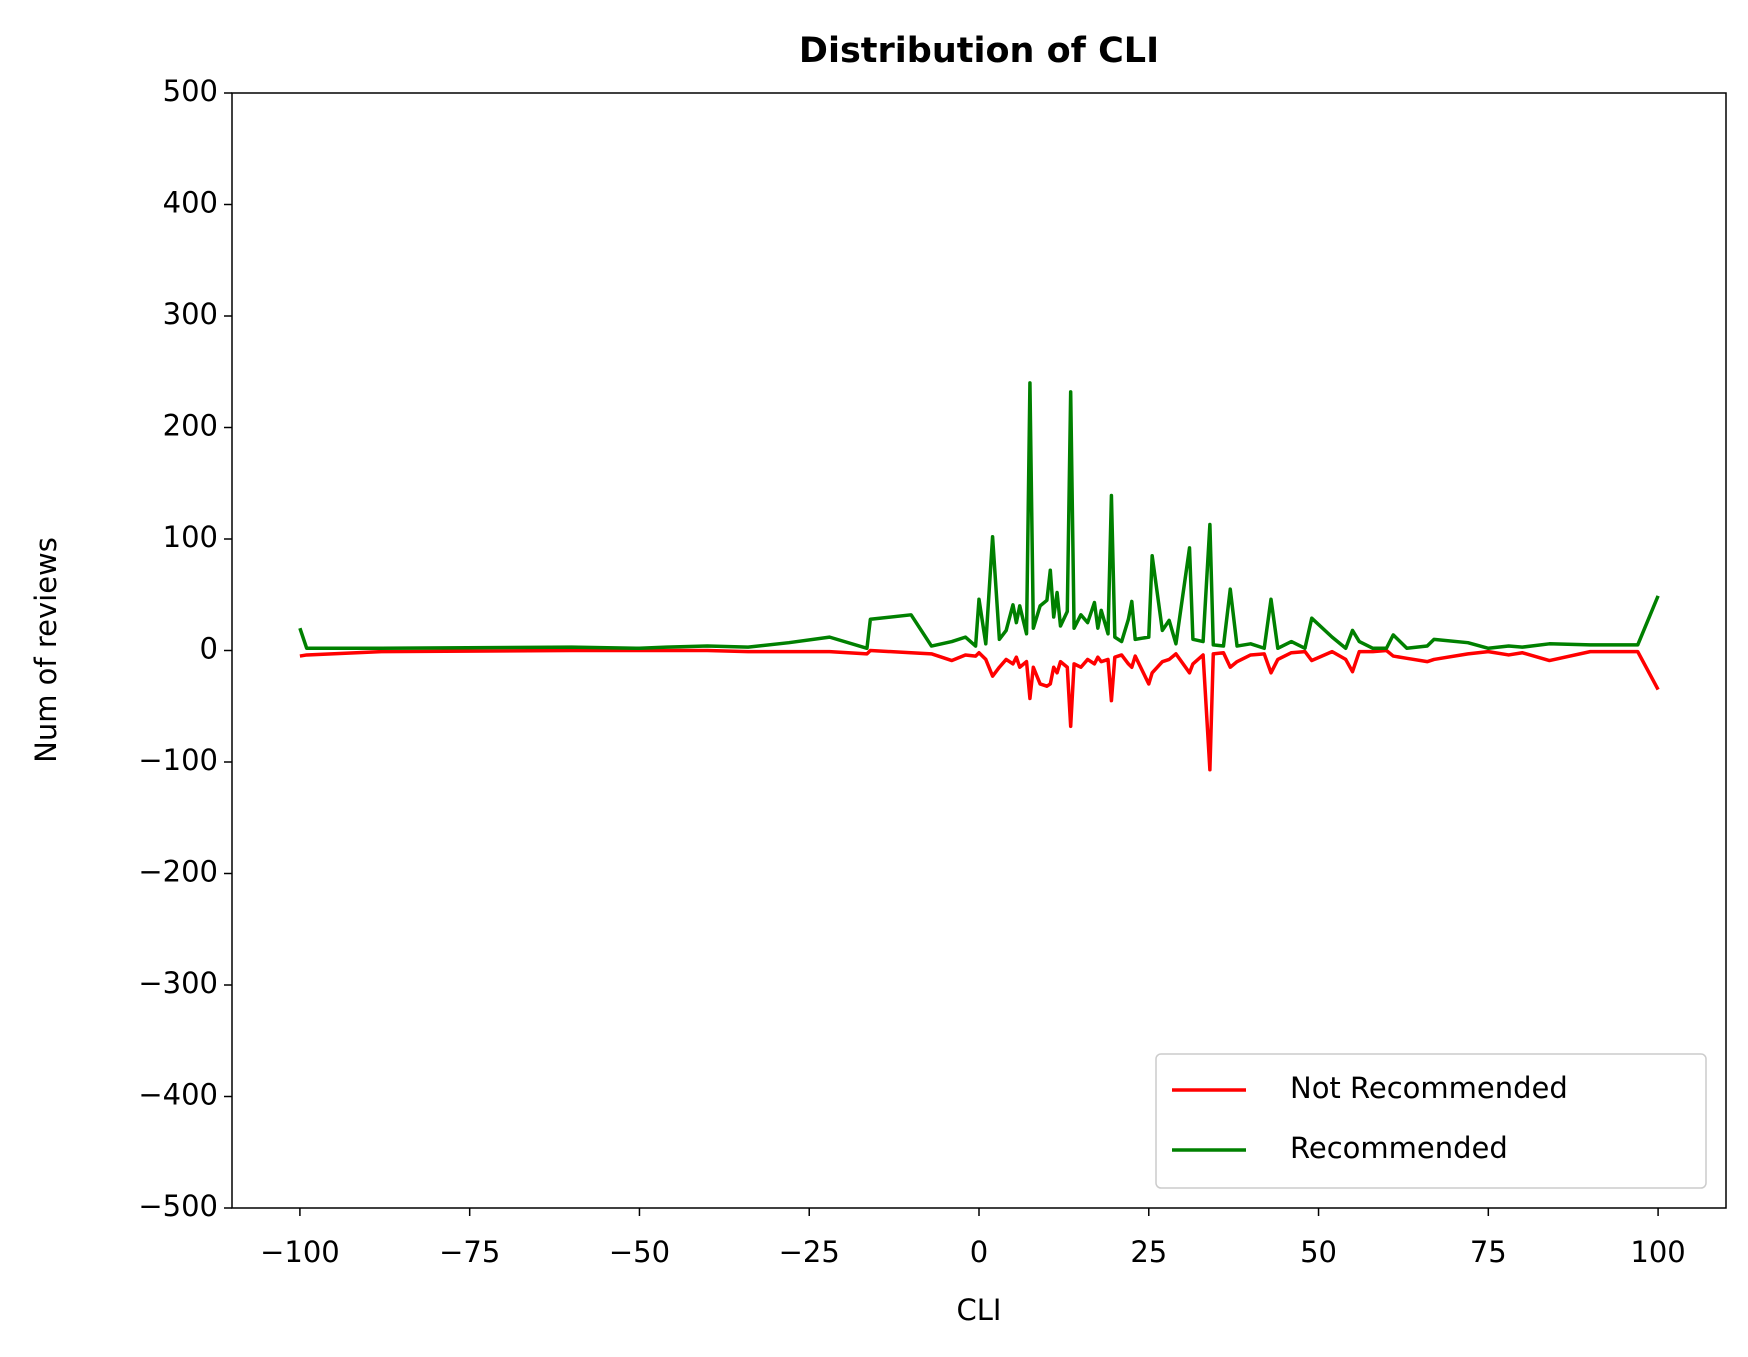  Describe the element at coordinates (1318, 1252) in the screenshot. I see `x-tick-label: 50` at that location.